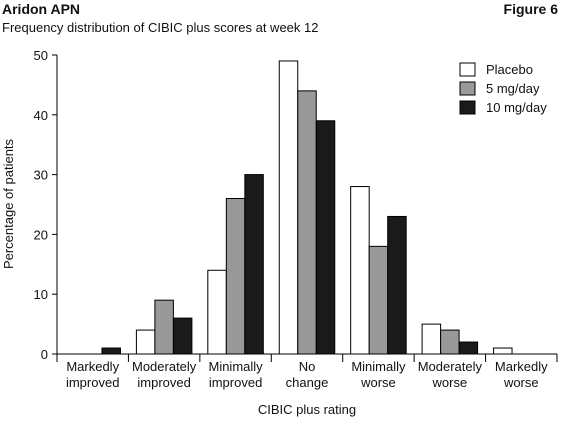 The image size is (562, 422). Describe the element at coordinates (516, 107) in the screenshot. I see `legend-label: 10 mg/day` at that location.